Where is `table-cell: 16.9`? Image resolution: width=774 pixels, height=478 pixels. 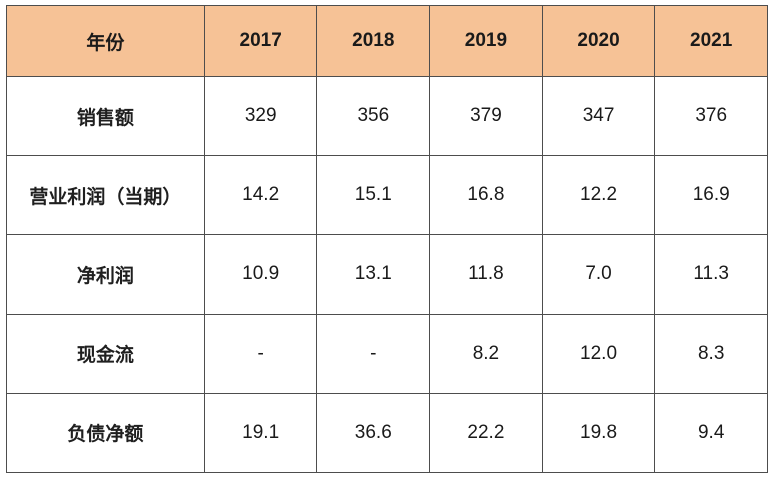
table-cell: 16.9 is located at coordinates (711, 195).